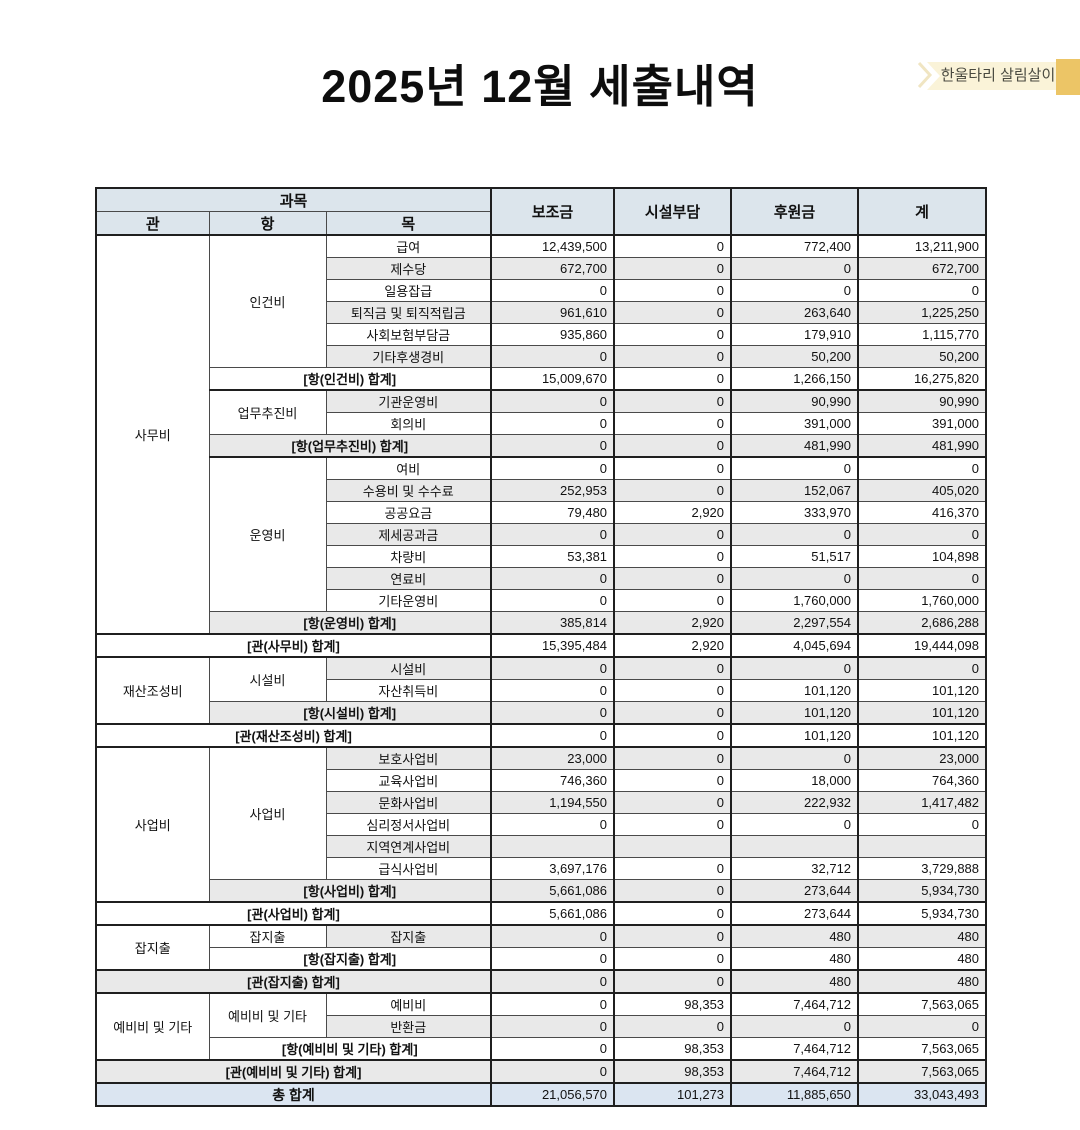 Image resolution: width=1080 pixels, height=1130 pixels. Describe the element at coordinates (794, 312) in the screenshot. I see `value-cell: 263,640` at that location.